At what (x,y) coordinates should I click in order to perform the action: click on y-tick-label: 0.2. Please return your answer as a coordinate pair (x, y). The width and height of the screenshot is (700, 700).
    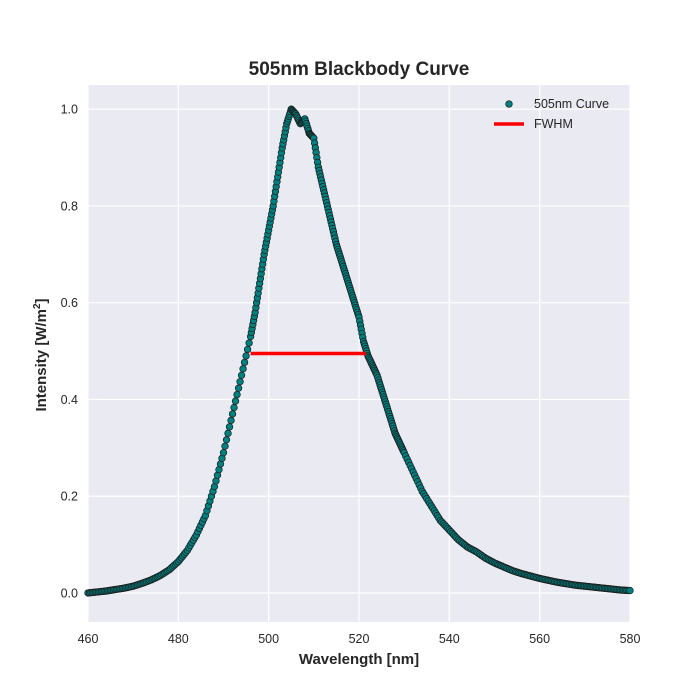
    Looking at the image, I should click on (69, 497).